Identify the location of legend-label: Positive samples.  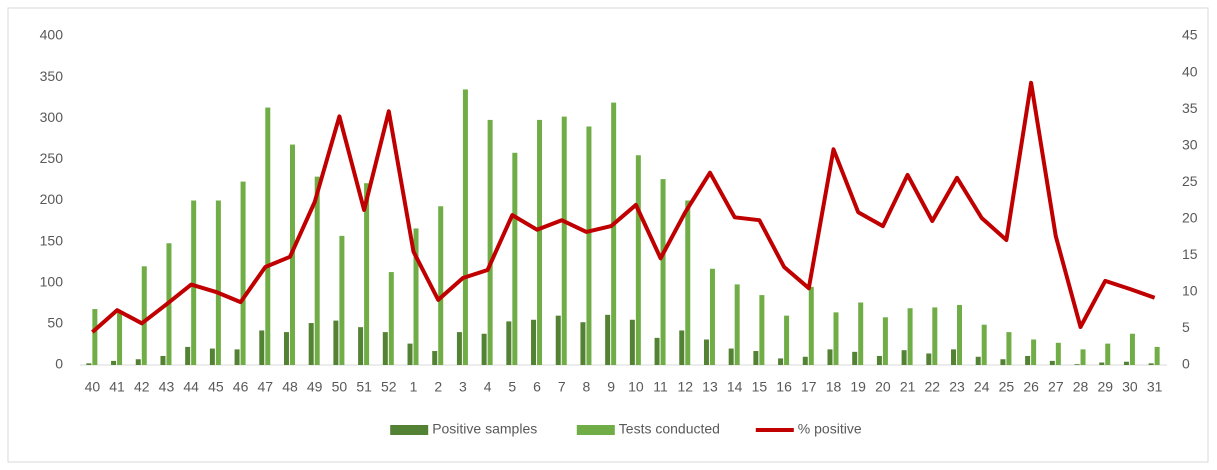
(484, 429).